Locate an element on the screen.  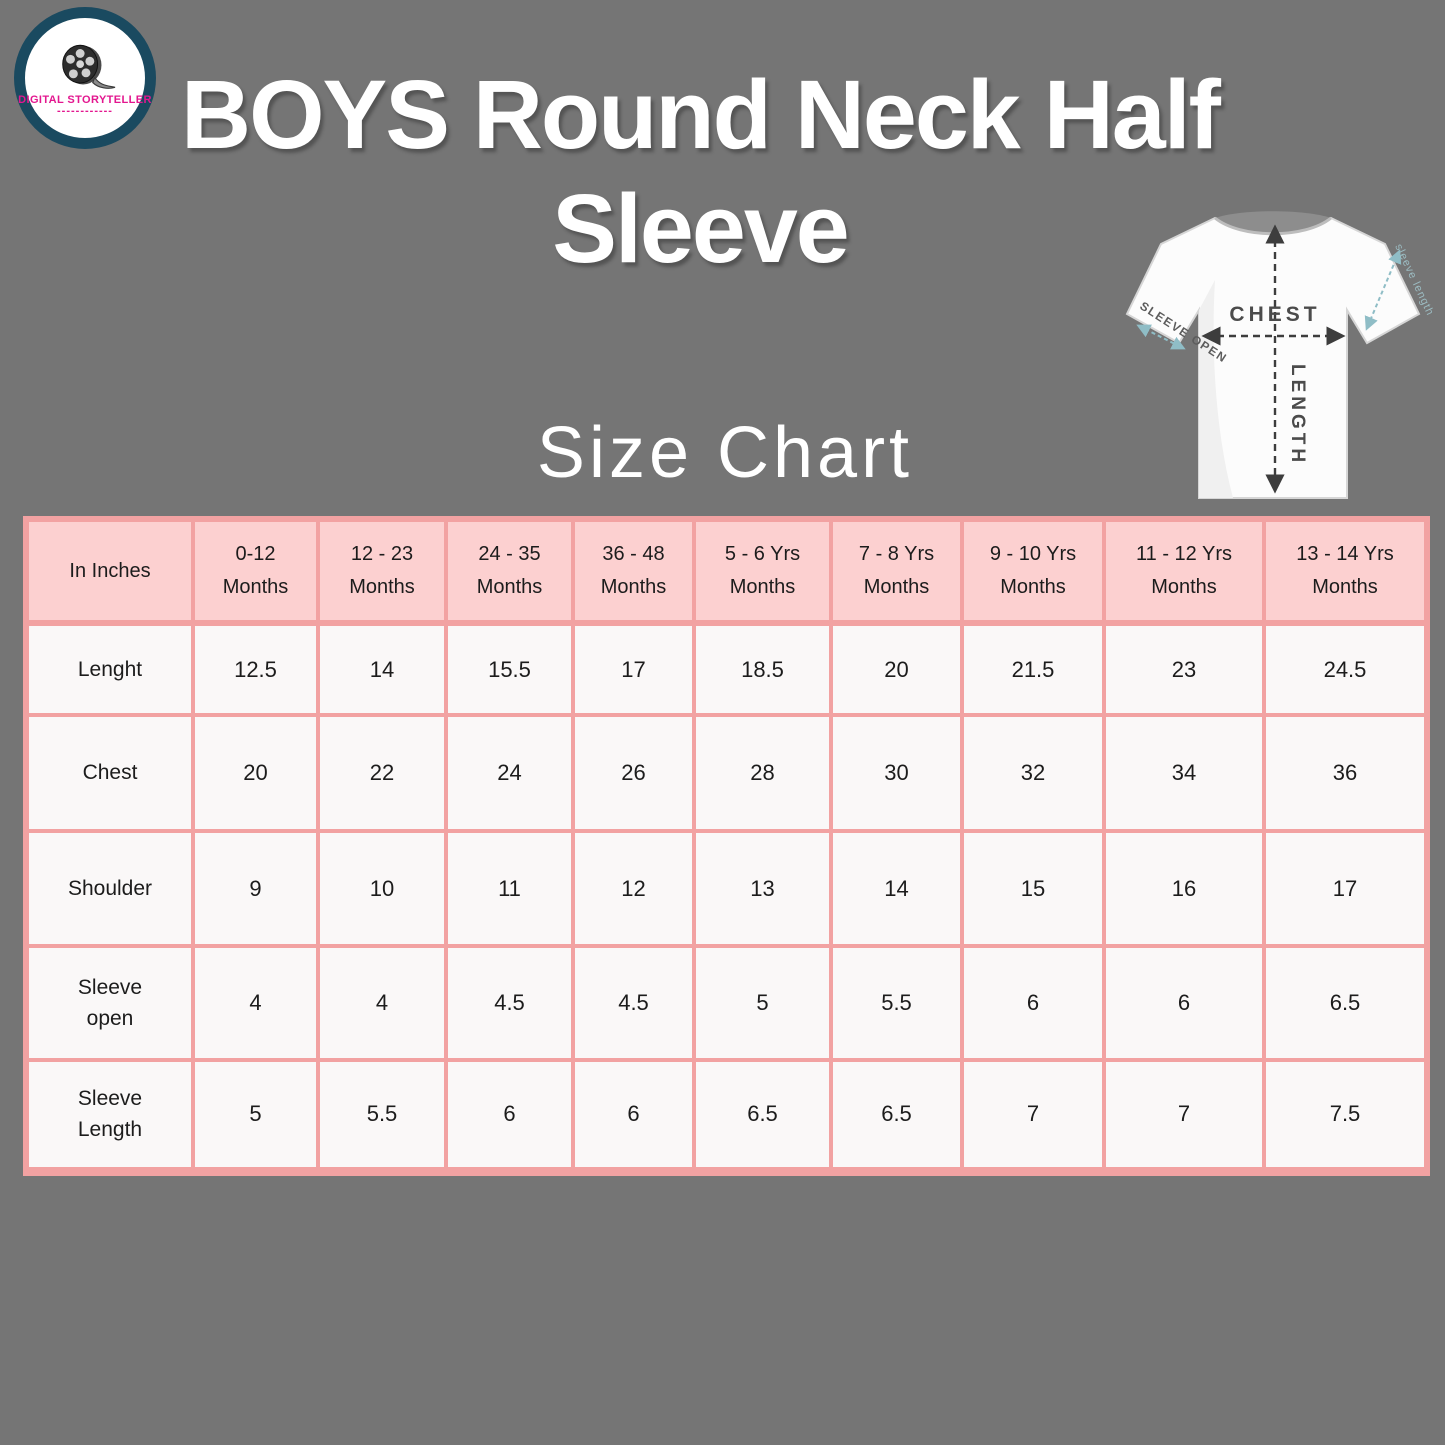
table-row: Sleeve open 4 4 4.5 4.5 5 5.5 6 6 6.5 is located at coordinates (726, 1003).